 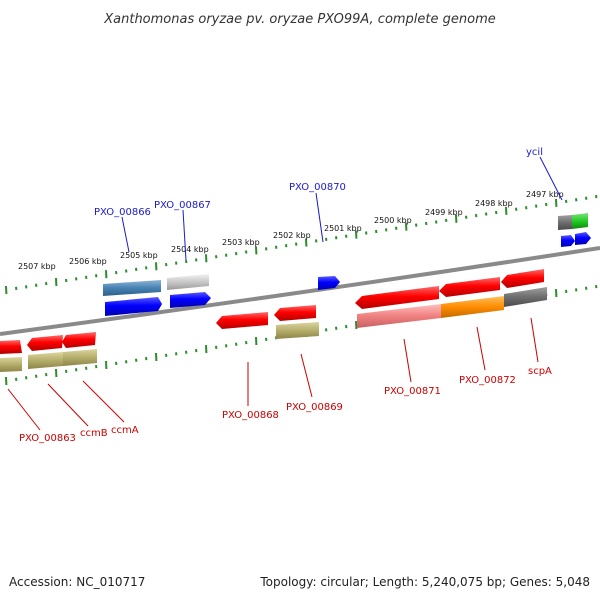 What do you see at coordinates (494, 203) in the screenshot?
I see `scale-tick-label: 2498 kbp` at bounding box center [494, 203].